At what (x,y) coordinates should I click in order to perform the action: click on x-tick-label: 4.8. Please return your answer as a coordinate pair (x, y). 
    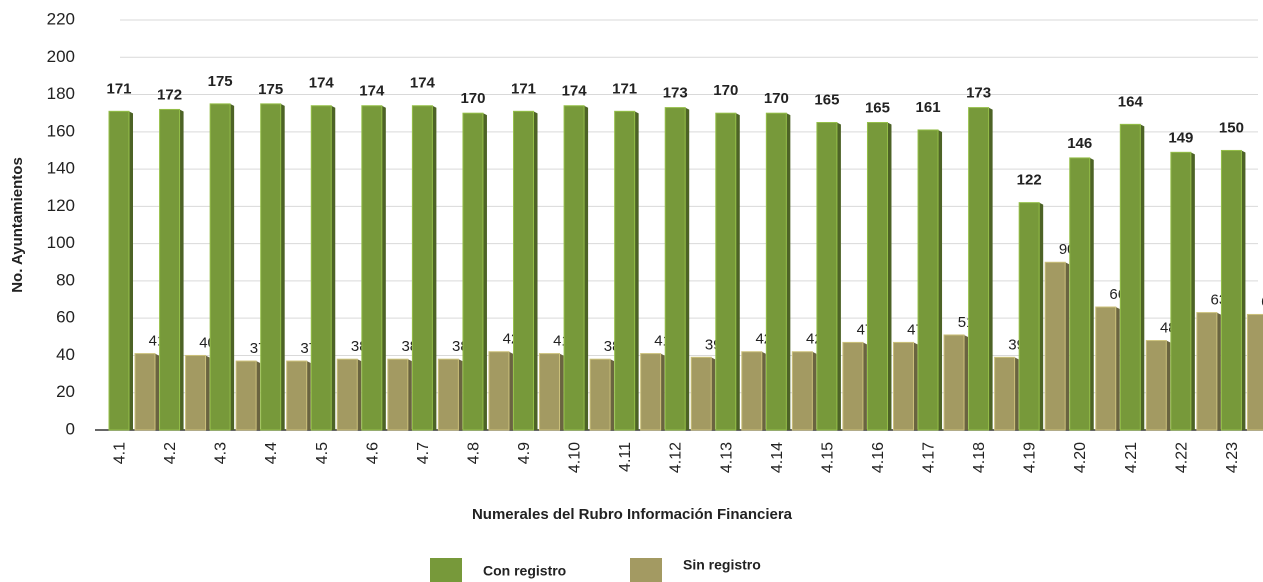
    Looking at the image, I should click on (473, 453).